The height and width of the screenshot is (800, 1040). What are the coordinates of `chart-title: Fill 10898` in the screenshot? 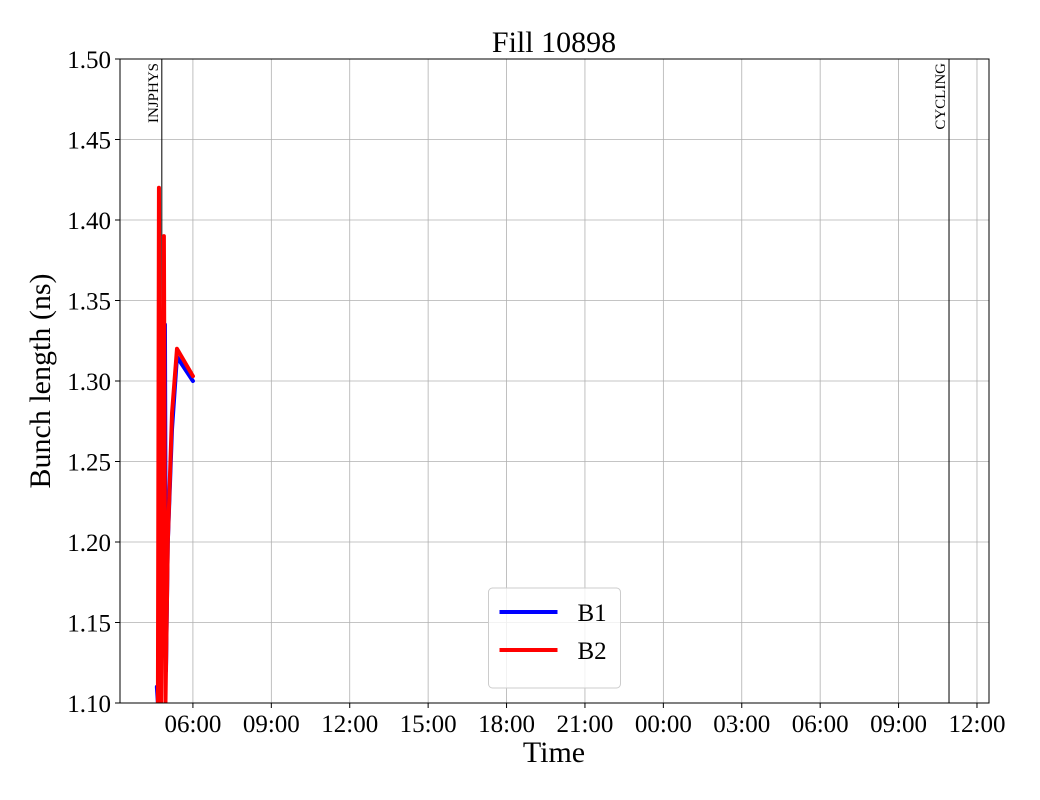 It's located at (554, 42).